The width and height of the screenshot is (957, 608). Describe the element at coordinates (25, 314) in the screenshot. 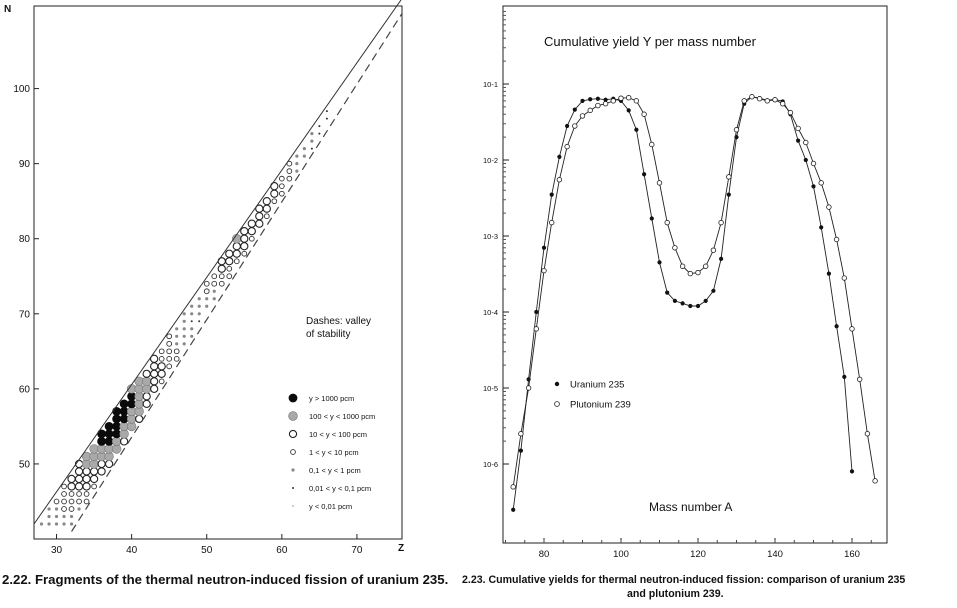

I see `left-y-tick-label: 70` at that location.